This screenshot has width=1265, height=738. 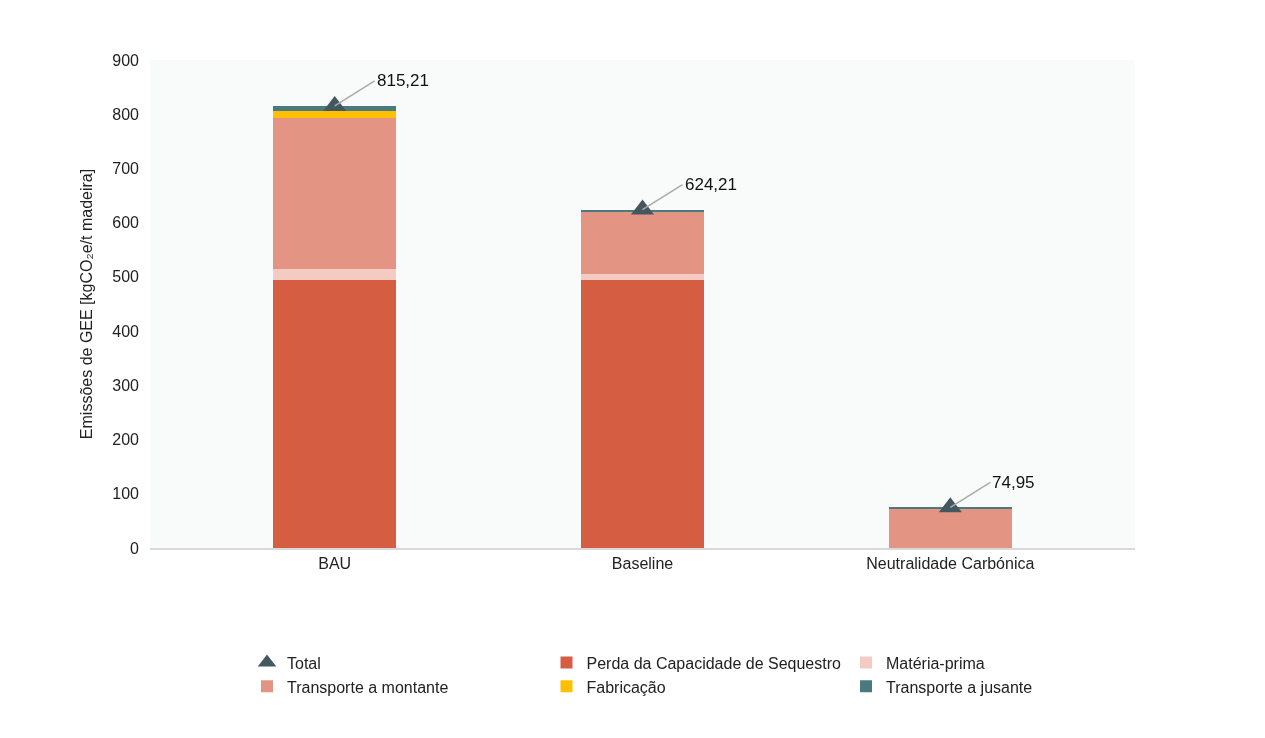 What do you see at coordinates (335, 564) in the screenshot?
I see `x-tick-label: BAU` at bounding box center [335, 564].